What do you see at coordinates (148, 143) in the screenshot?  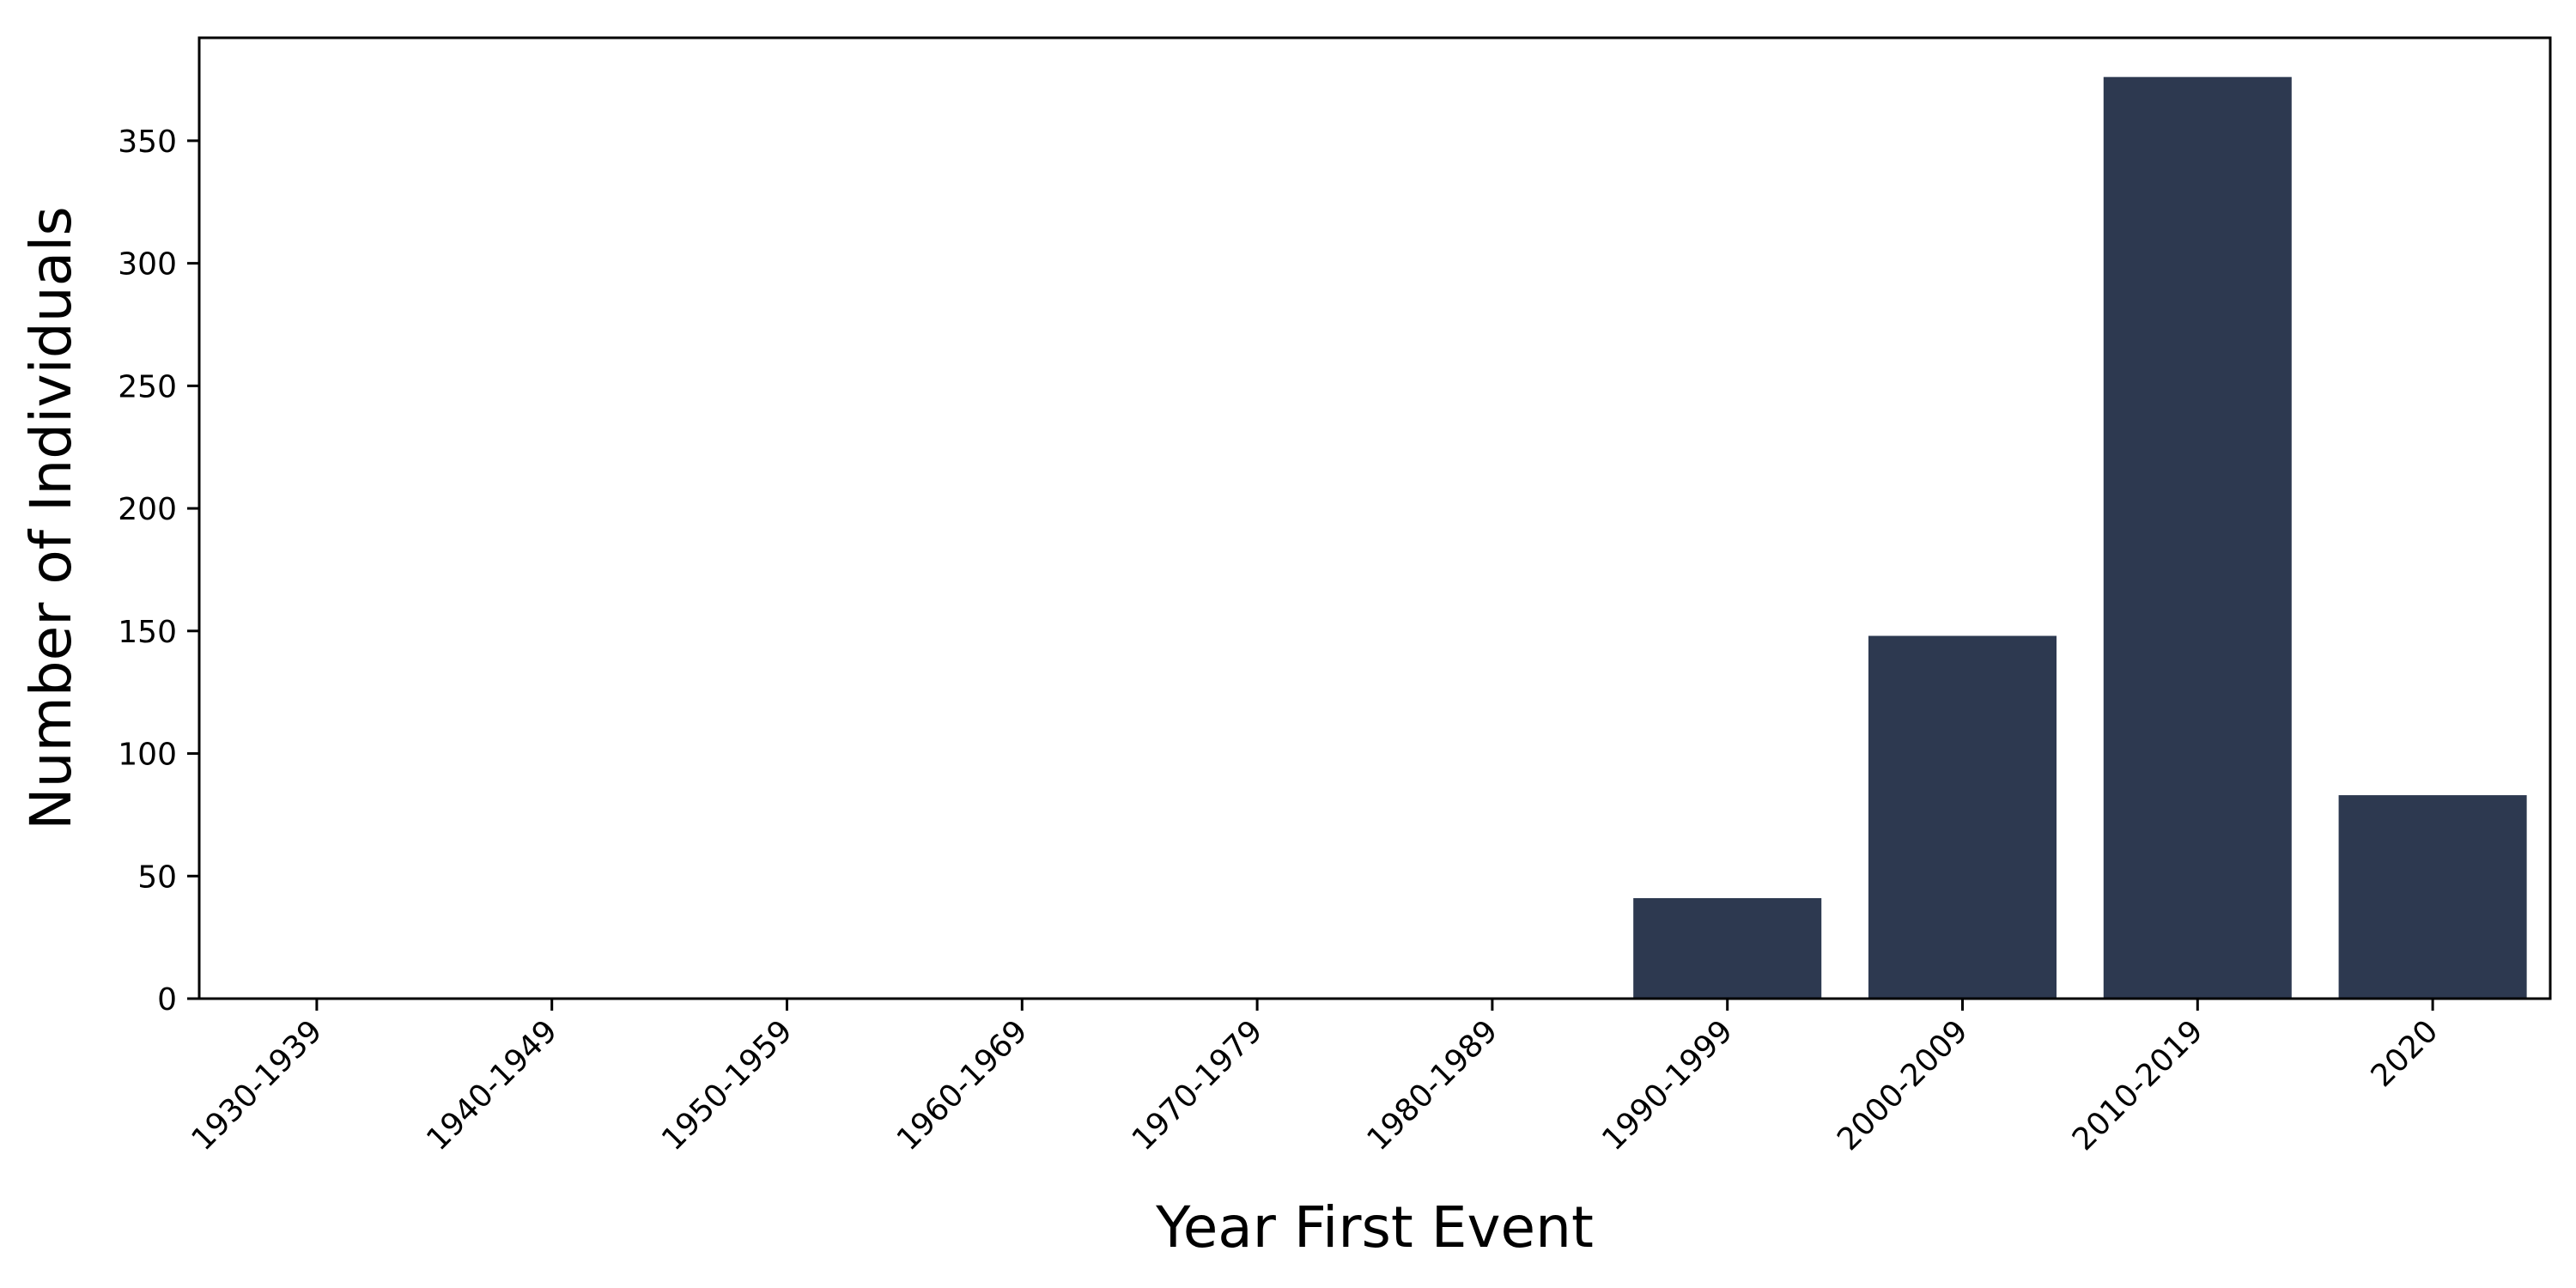 I see `y-tick-label: 350` at bounding box center [148, 143].